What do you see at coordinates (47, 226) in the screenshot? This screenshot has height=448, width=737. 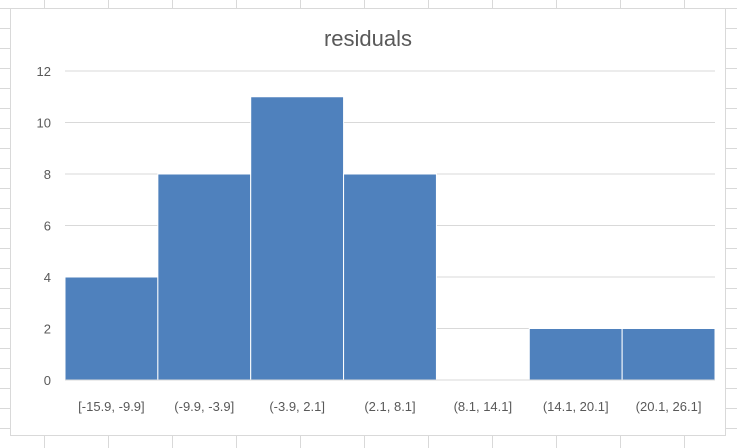 I see `y-tick-label: 6` at bounding box center [47, 226].